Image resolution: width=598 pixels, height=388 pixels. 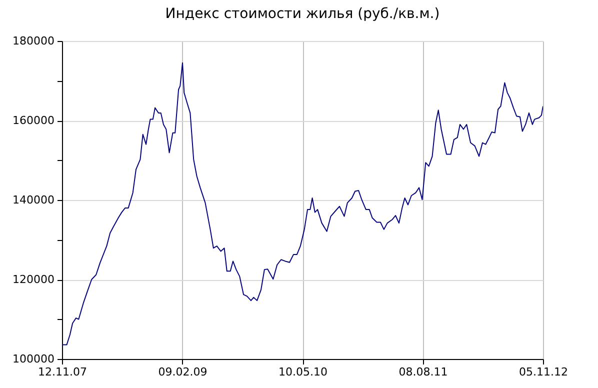 I want to click on y-tick-label: 100000, so click(x=33, y=359).